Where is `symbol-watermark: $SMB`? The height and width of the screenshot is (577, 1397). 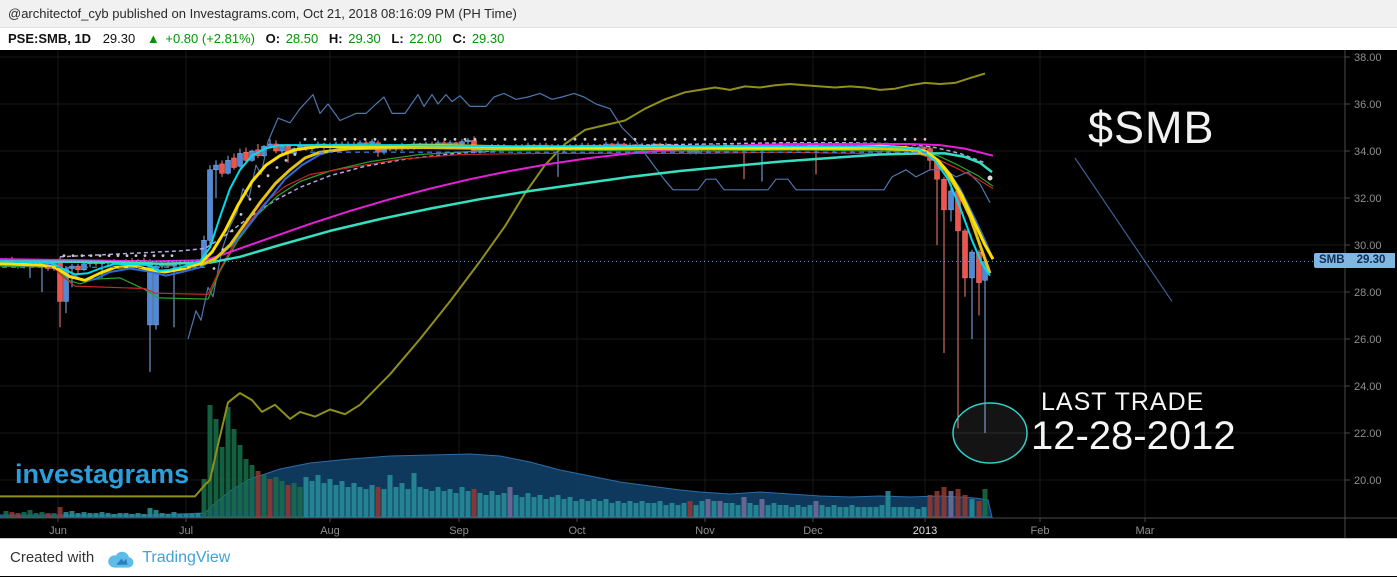 symbol-watermark: $SMB is located at coordinates (1151, 127).